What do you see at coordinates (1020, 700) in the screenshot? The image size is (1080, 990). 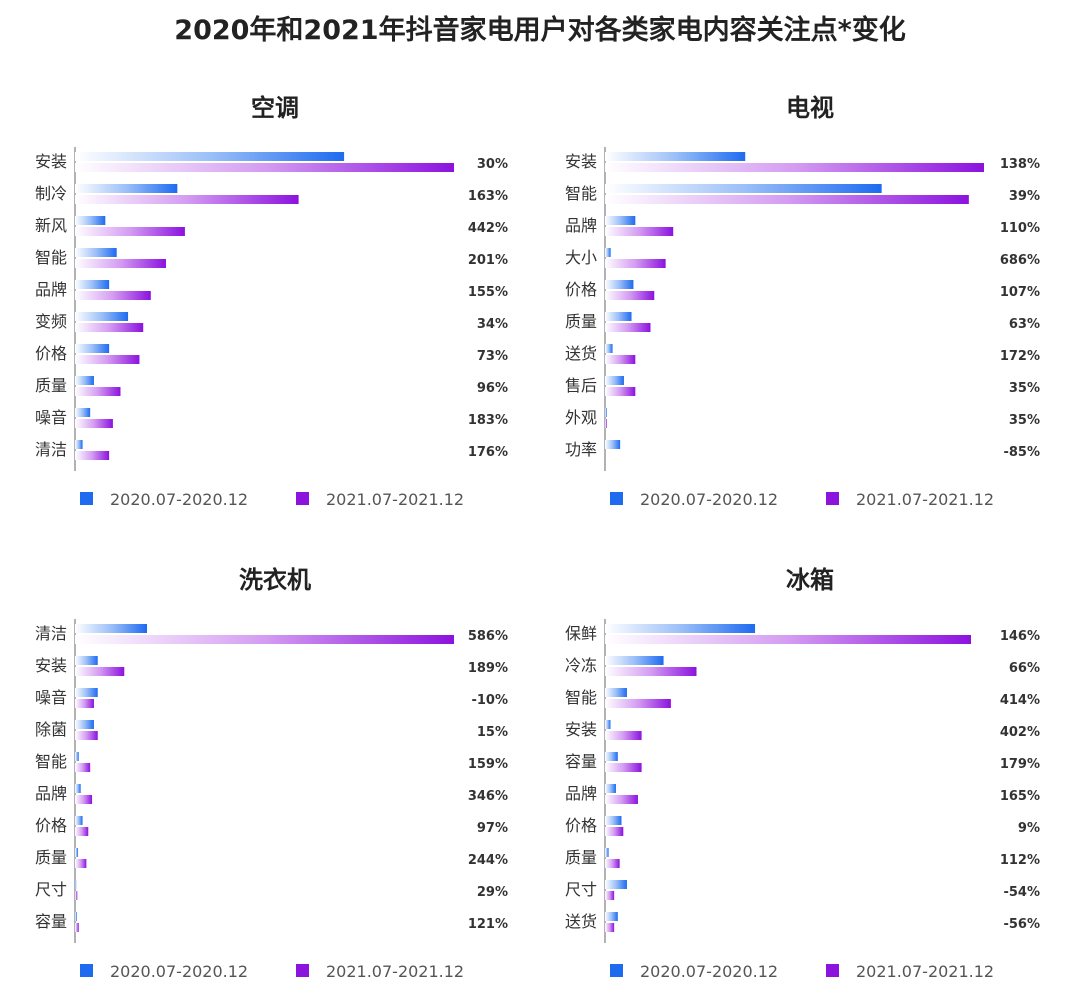 I see `change-label: 414%` at bounding box center [1020, 700].